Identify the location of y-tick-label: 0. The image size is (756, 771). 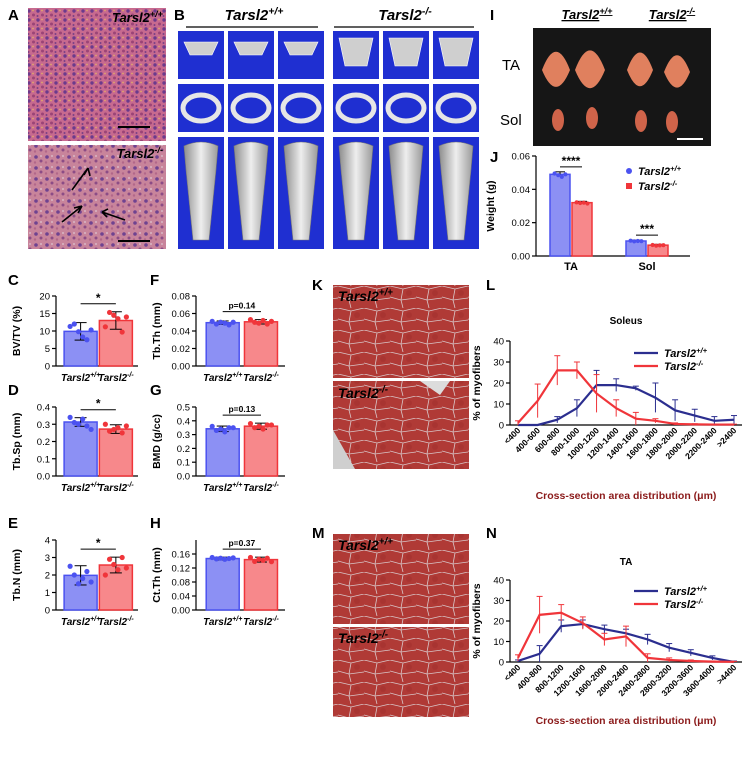
(501, 663).